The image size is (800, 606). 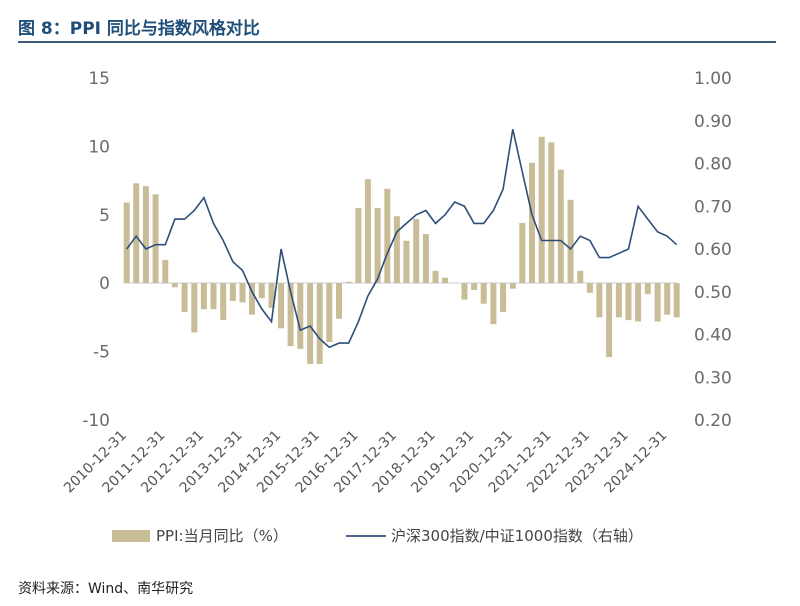 What do you see at coordinates (139, 29) in the screenshot?
I see `figure-title: 图 8：PPI 同比与指数风格对比` at bounding box center [139, 29].